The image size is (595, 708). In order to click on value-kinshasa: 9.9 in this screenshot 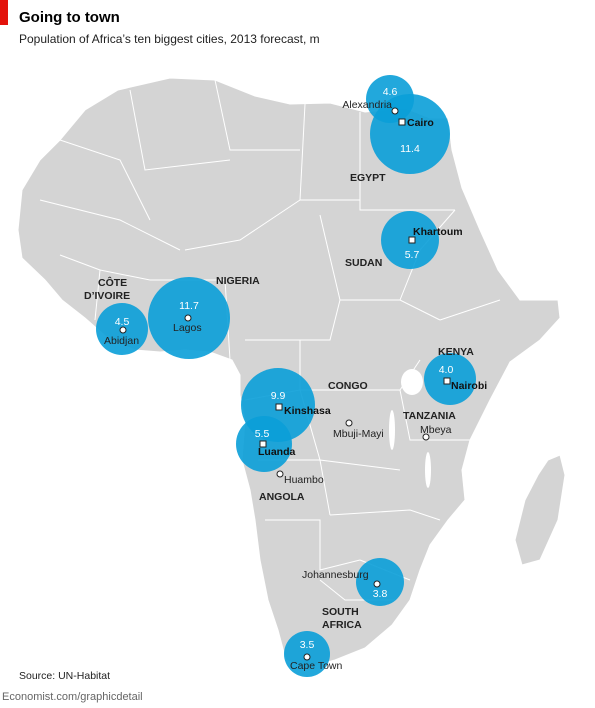, I will do `click(278, 396)`.